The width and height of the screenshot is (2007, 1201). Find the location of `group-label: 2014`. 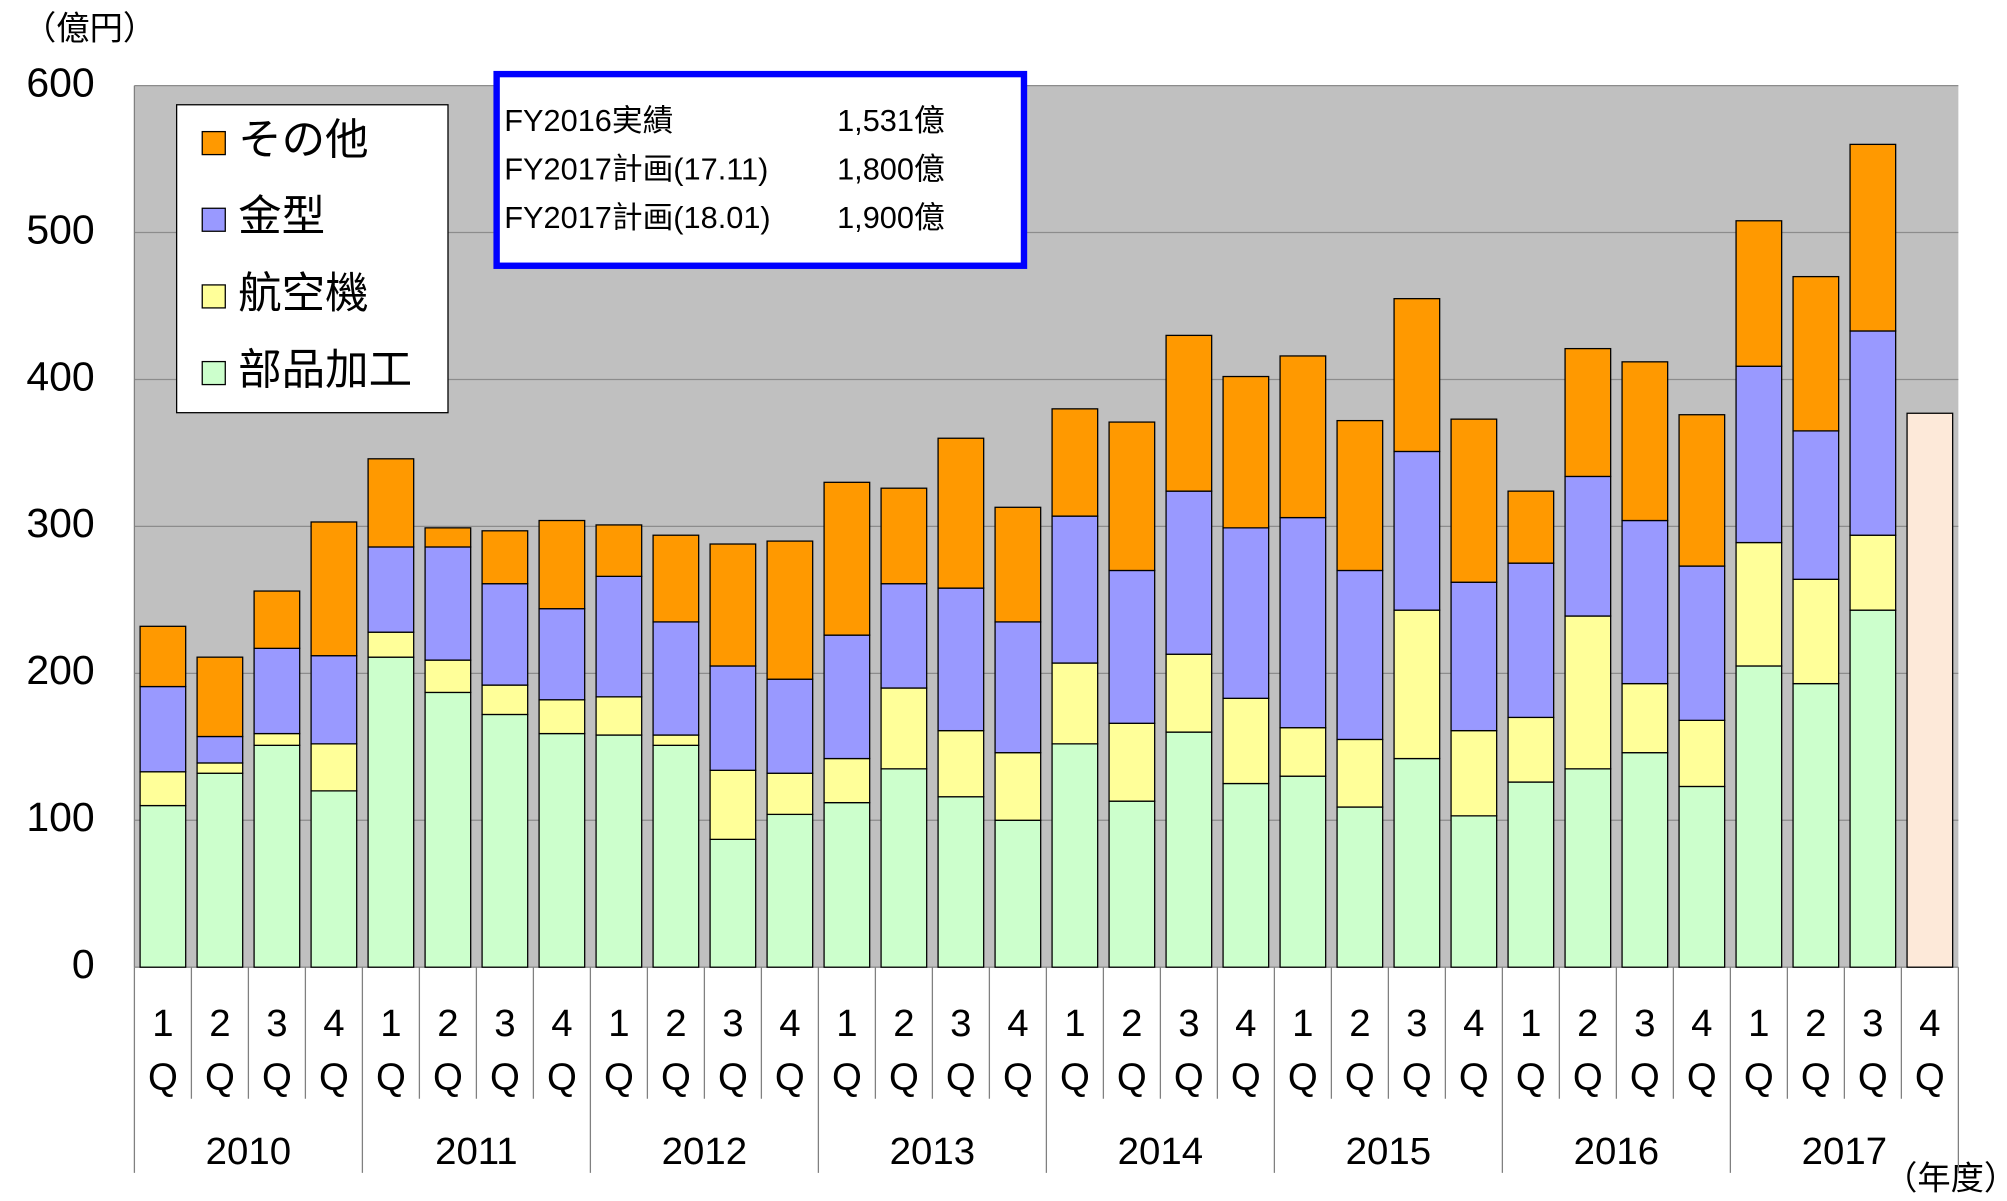

group-label: 2014 is located at coordinates (1160, 1151).